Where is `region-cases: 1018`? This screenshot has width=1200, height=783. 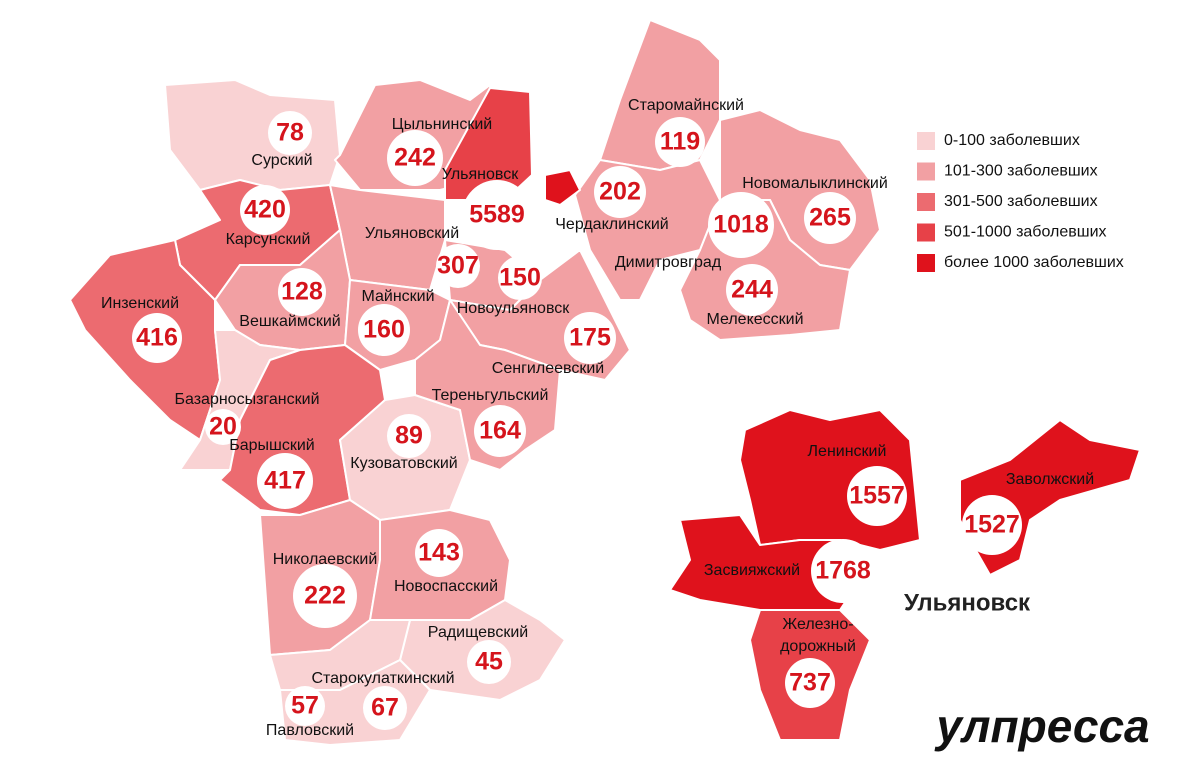
region-cases: 1018 is located at coordinates (741, 225).